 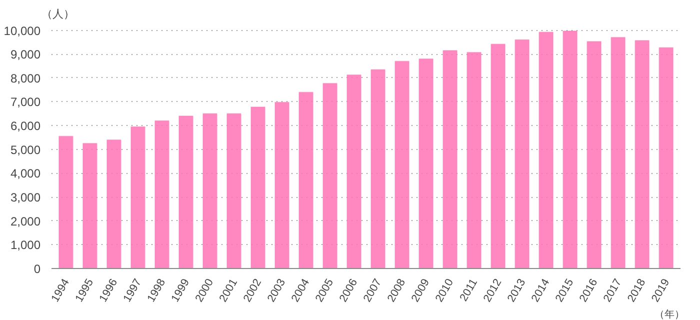 I want to click on y-tick-label: 9,000, so click(x=25, y=55).